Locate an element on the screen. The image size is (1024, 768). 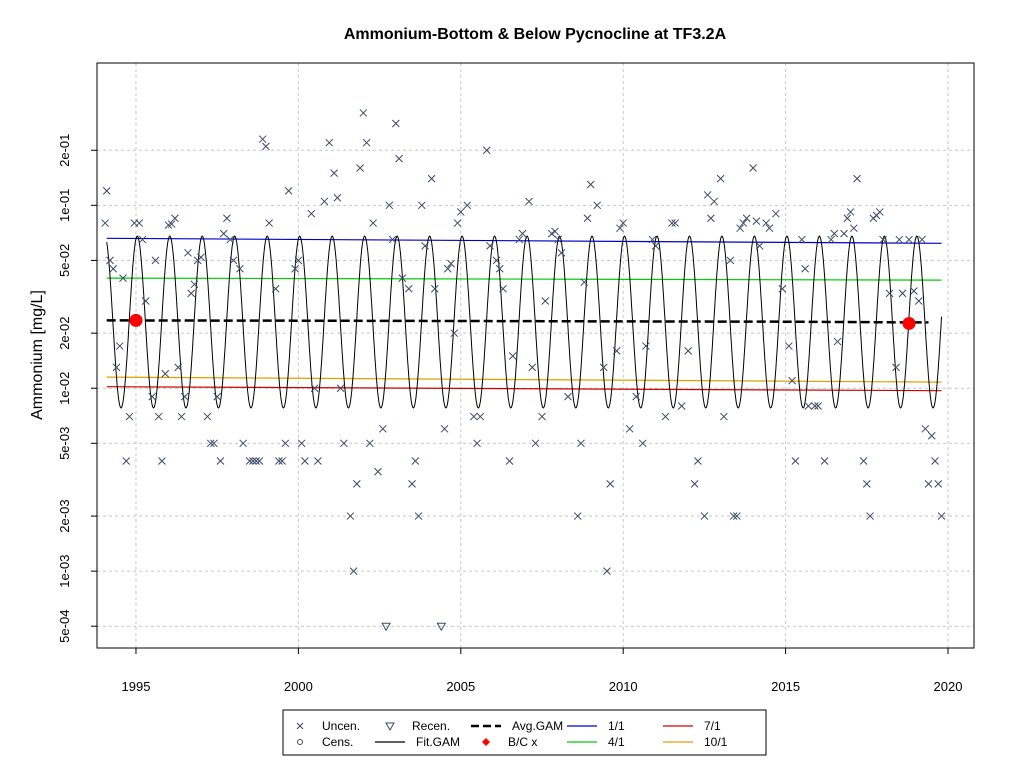
legend-item-cens: Cens. is located at coordinates (325, 742).